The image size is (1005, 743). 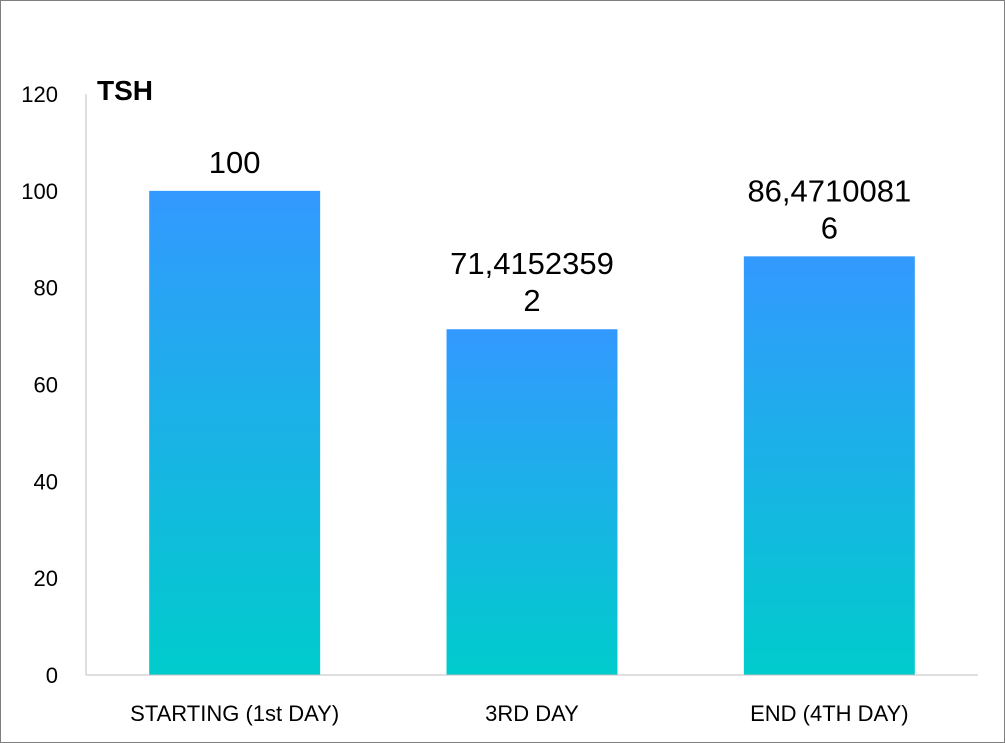 What do you see at coordinates (532, 700) in the screenshot?
I see `x-axis: STARTING (1st DAY) 3RD DAY END (4TH DAY)` at bounding box center [532, 700].